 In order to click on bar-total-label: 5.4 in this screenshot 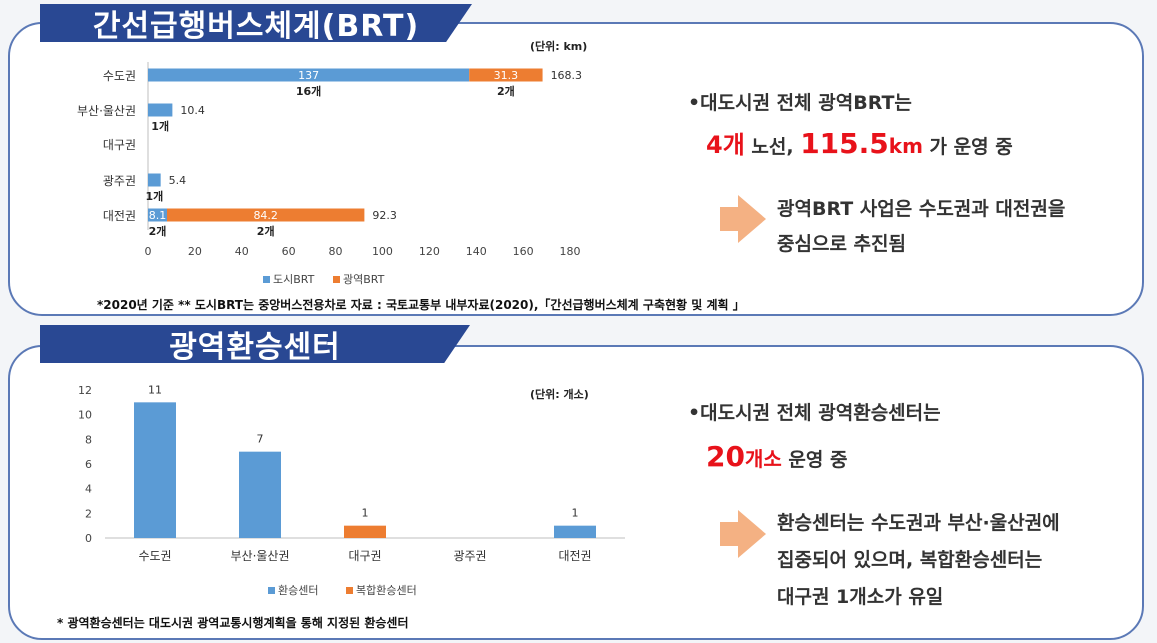, I will do `click(178, 180)`.